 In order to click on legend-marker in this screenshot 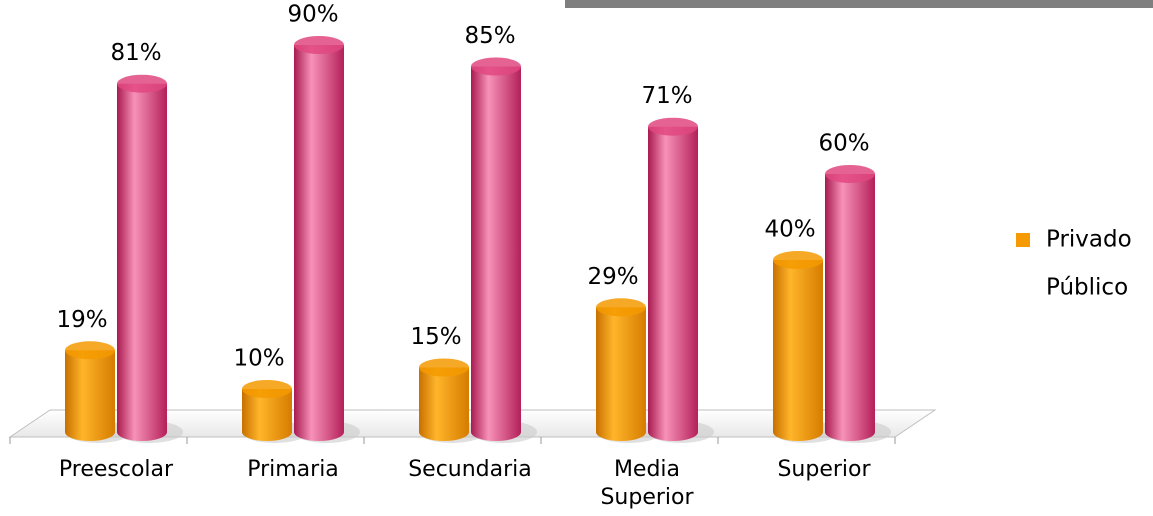, I will do `click(1023, 240)`.